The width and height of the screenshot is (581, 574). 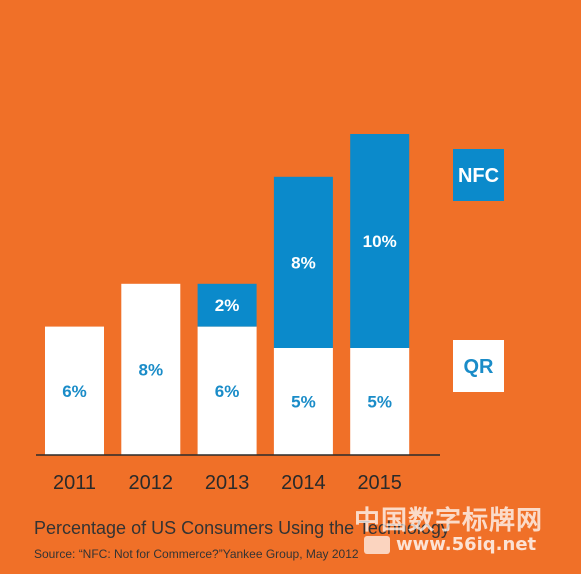 I want to click on x-tick-label-2013: 2013, so click(x=227, y=483).